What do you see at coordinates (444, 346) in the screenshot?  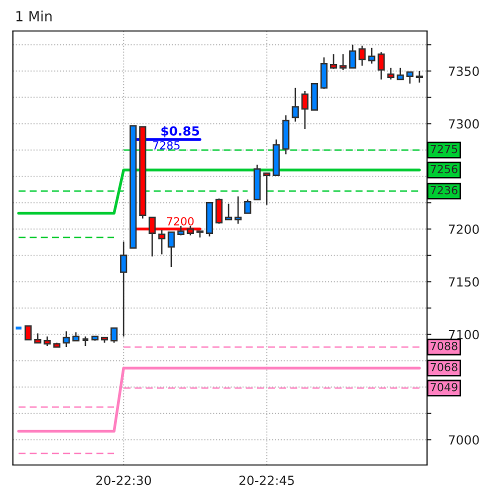 I see `data-label: 7088` at bounding box center [444, 346].